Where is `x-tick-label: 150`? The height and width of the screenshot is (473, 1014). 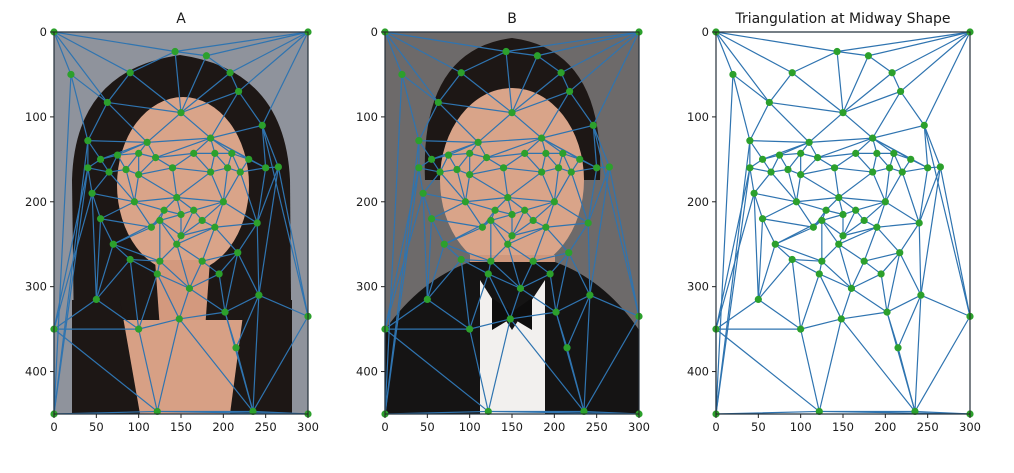 x-tick-label: 150 is located at coordinates (181, 427).